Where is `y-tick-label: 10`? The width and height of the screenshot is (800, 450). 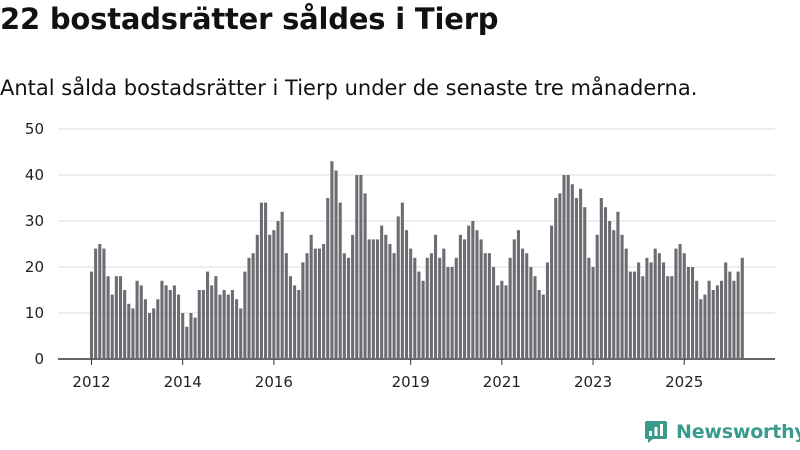
y-tick-label: 10 is located at coordinates (34, 313).